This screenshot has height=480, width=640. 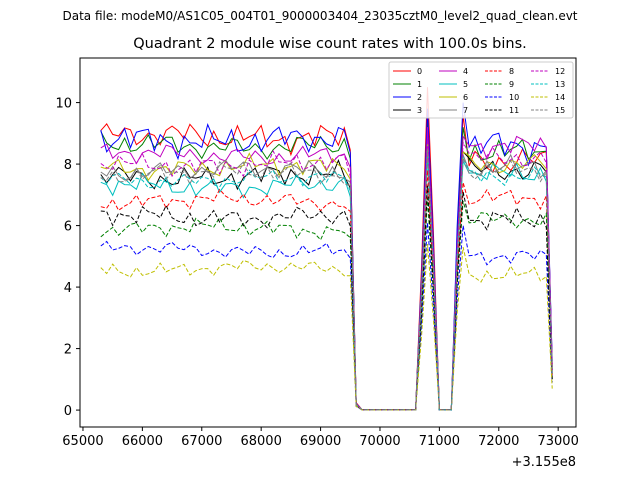 What do you see at coordinates (68, 350) in the screenshot?
I see `y-tick-label: 2` at bounding box center [68, 350].